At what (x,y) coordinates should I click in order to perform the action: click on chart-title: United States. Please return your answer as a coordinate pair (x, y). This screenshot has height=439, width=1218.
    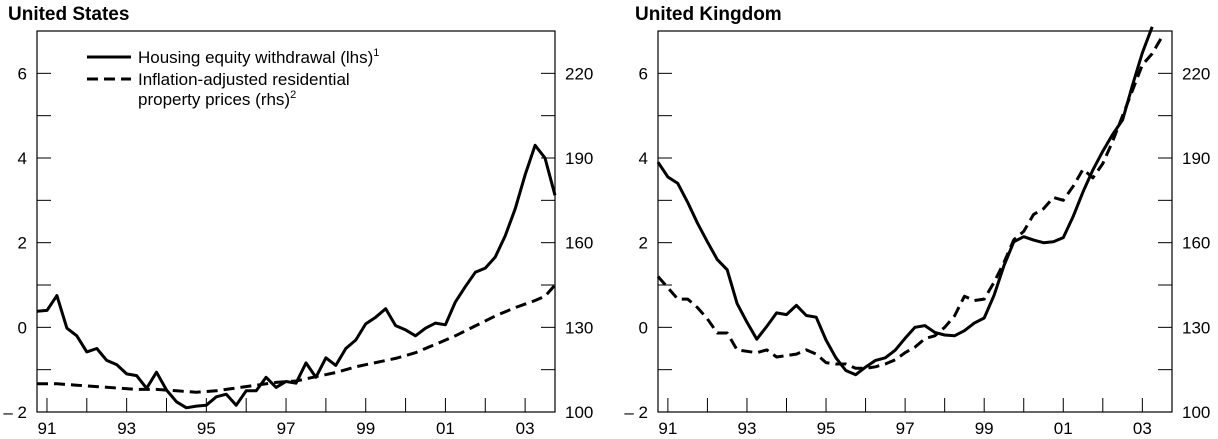
    Looking at the image, I should click on (69, 14).